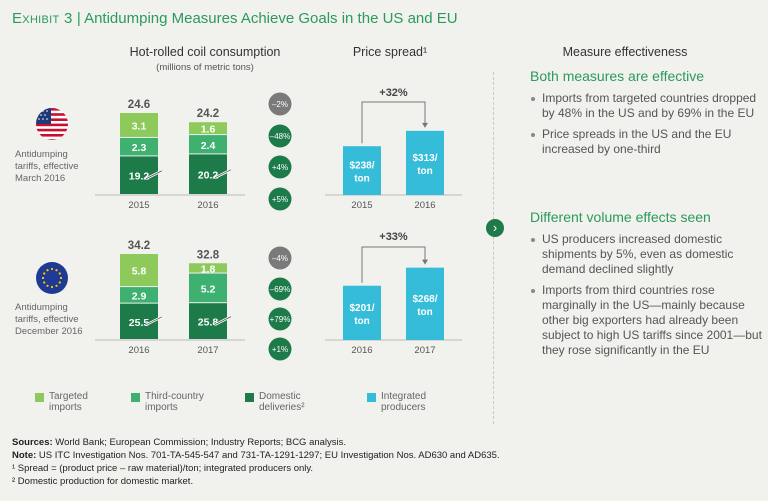 The width and height of the screenshot is (768, 501). What do you see at coordinates (424, 158) in the screenshot?
I see `data-label: $313/` at bounding box center [424, 158].